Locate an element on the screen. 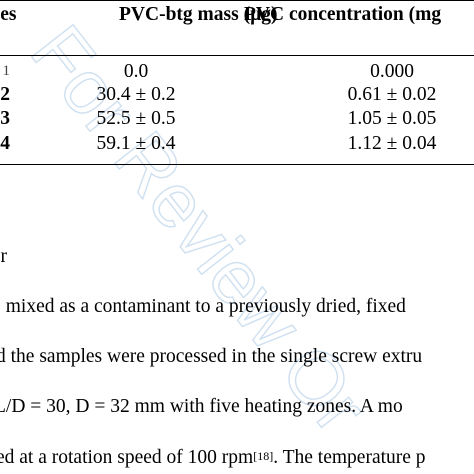  table-row-2-concentration: 0.61 ± 0.02 is located at coordinates (392, 94).